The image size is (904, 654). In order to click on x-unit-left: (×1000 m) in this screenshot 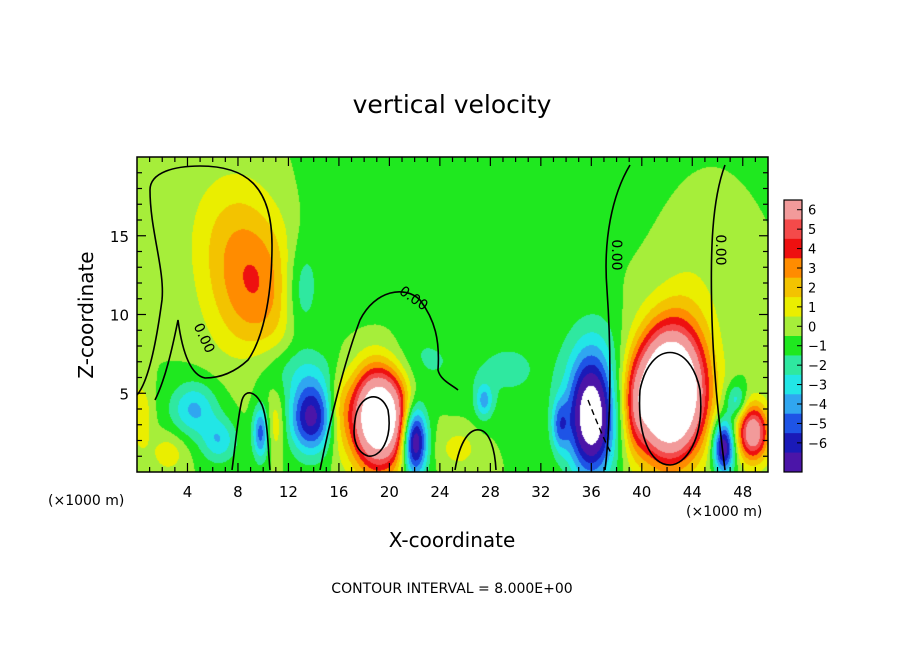, I will do `click(86, 501)`.